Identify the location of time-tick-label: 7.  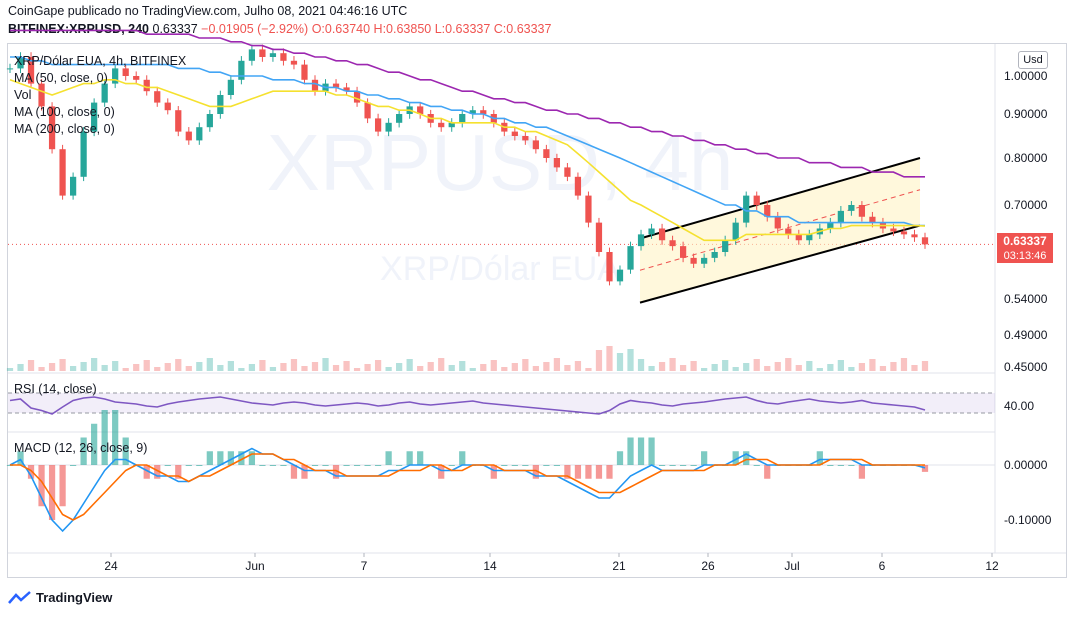
(364, 566).